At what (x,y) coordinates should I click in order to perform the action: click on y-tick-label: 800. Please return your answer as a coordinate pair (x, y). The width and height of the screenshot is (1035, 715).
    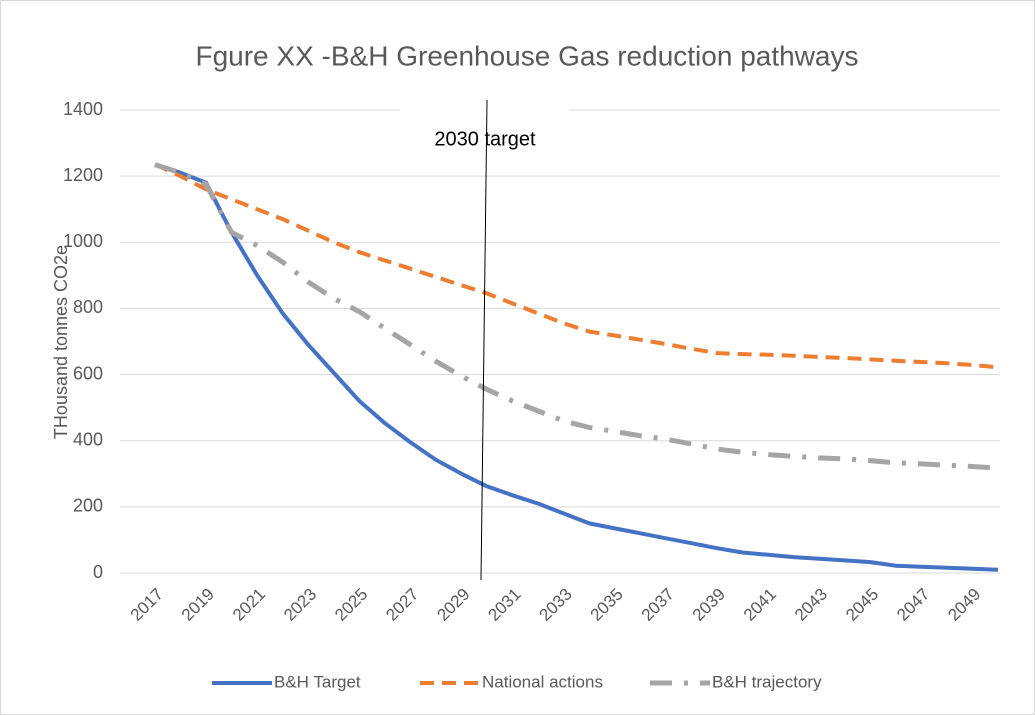
    Looking at the image, I should click on (88, 307).